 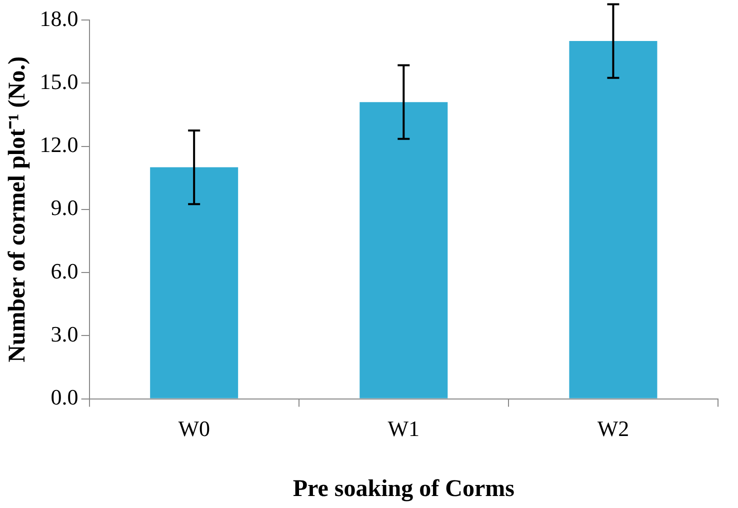 I want to click on y-tick-label: 6.0, so click(x=64, y=271).